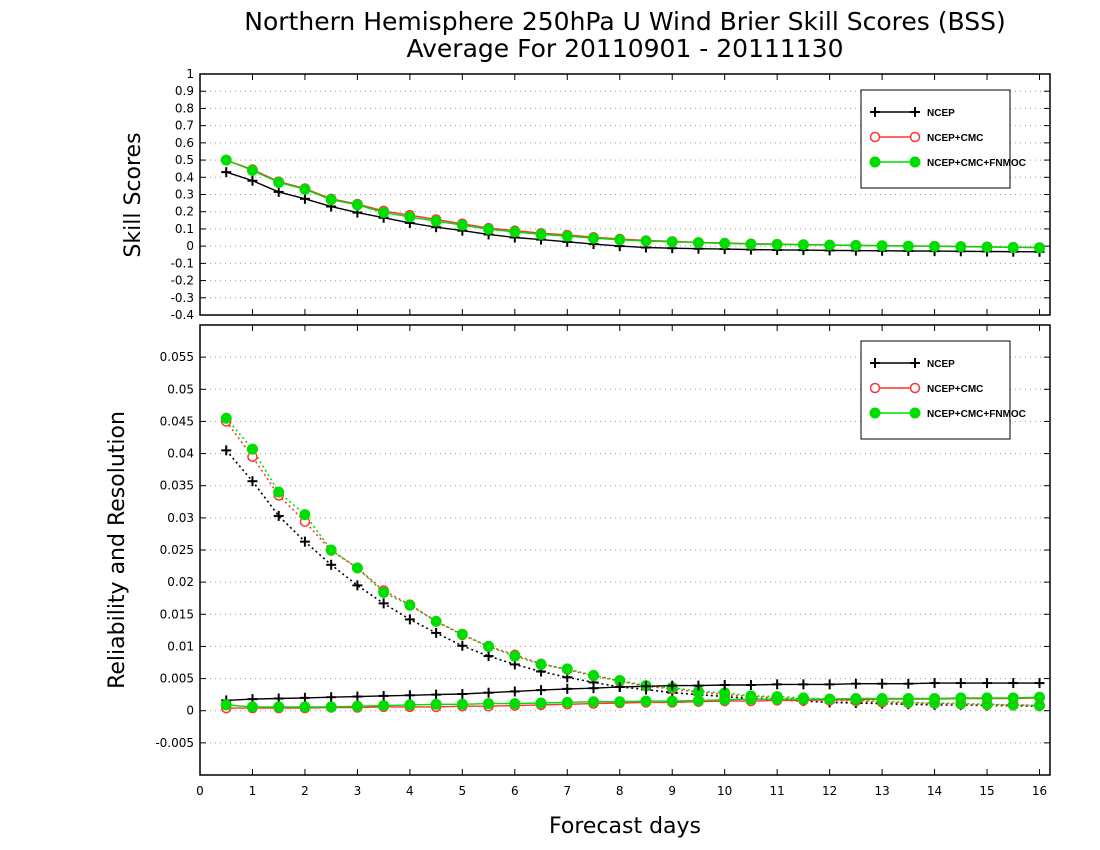 The width and height of the screenshot is (1100, 850). What do you see at coordinates (190, 711) in the screenshot?
I see `bottom-y-tick-label: 0` at bounding box center [190, 711].